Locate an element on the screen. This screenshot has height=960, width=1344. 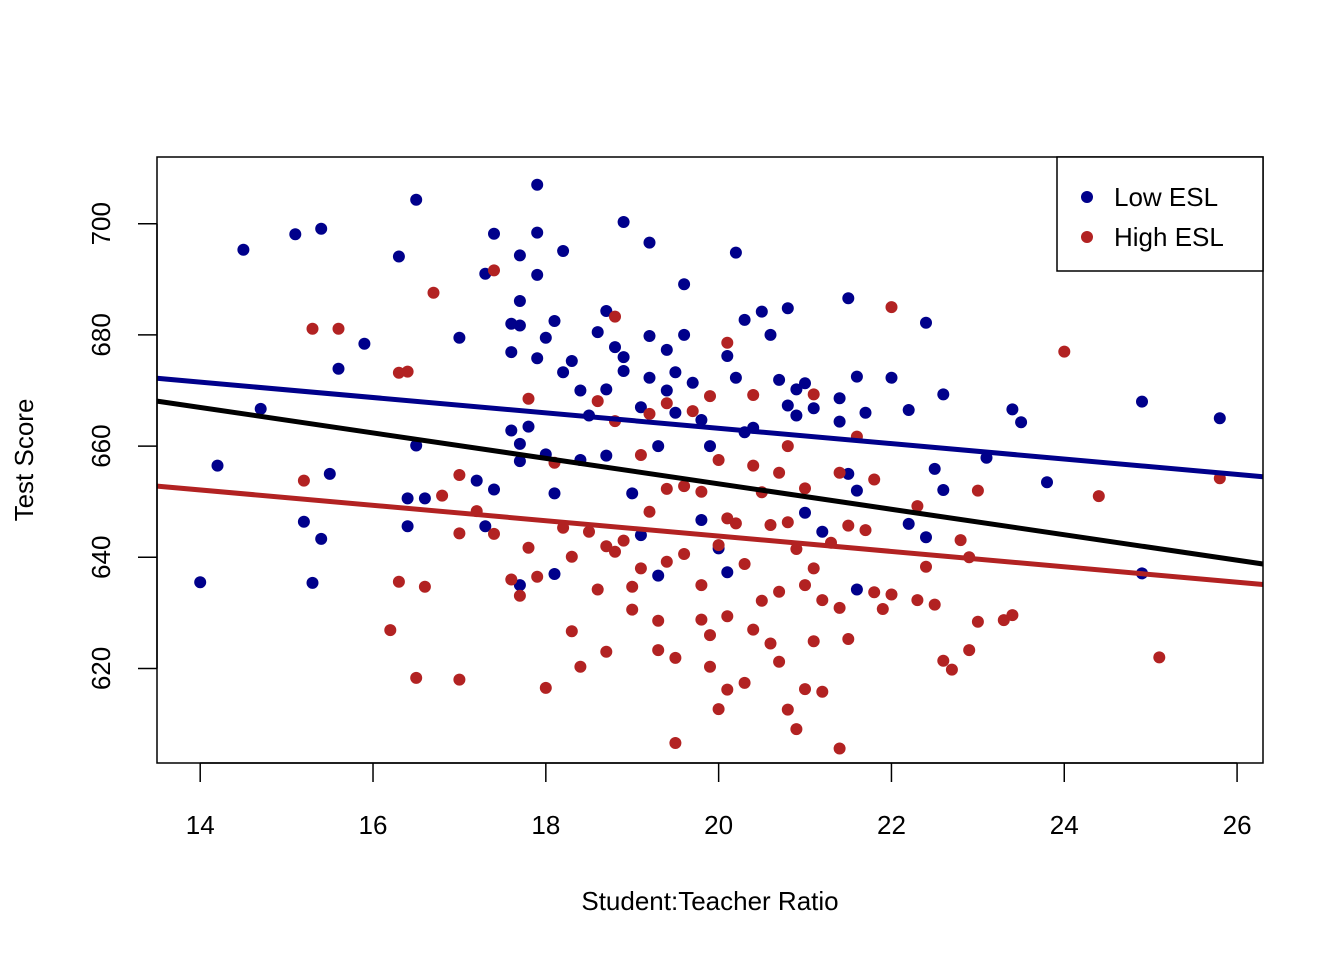
legend-label-low-esl: Low ESL is located at coordinates (1166, 197).